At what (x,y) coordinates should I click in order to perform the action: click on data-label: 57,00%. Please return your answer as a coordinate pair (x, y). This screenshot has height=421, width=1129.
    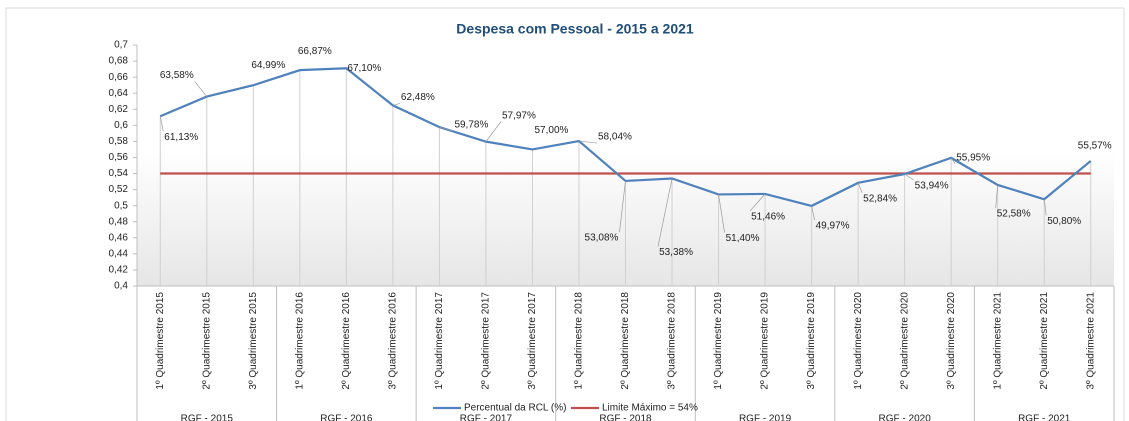
    Looking at the image, I should click on (551, 130).